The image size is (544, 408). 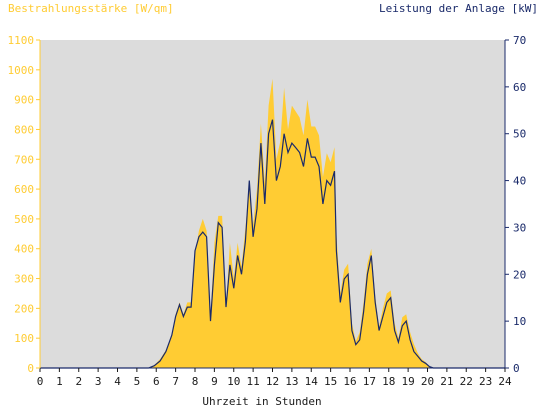 I want to click on y-right-tick-label: 30, so click(x=519, y=227).